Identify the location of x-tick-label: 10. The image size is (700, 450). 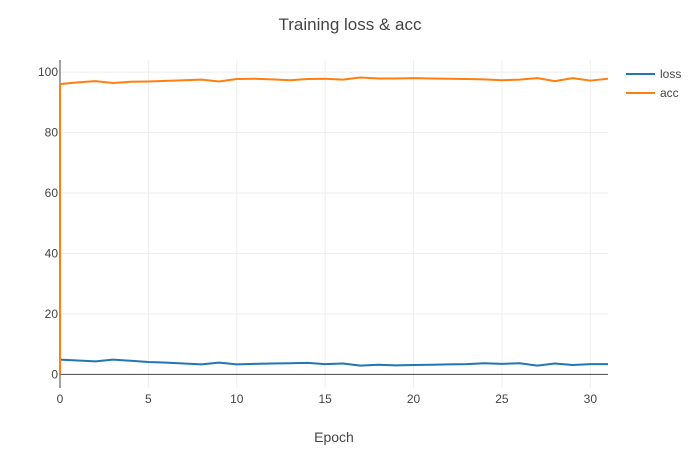
(237, 399).